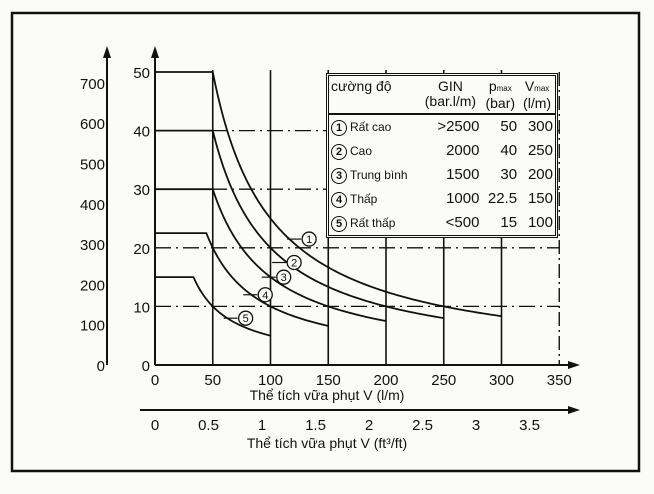 The height and width of the screenshot is (494, 654). I want to click on x2-tick-label: 3.5, so click(529, 425).